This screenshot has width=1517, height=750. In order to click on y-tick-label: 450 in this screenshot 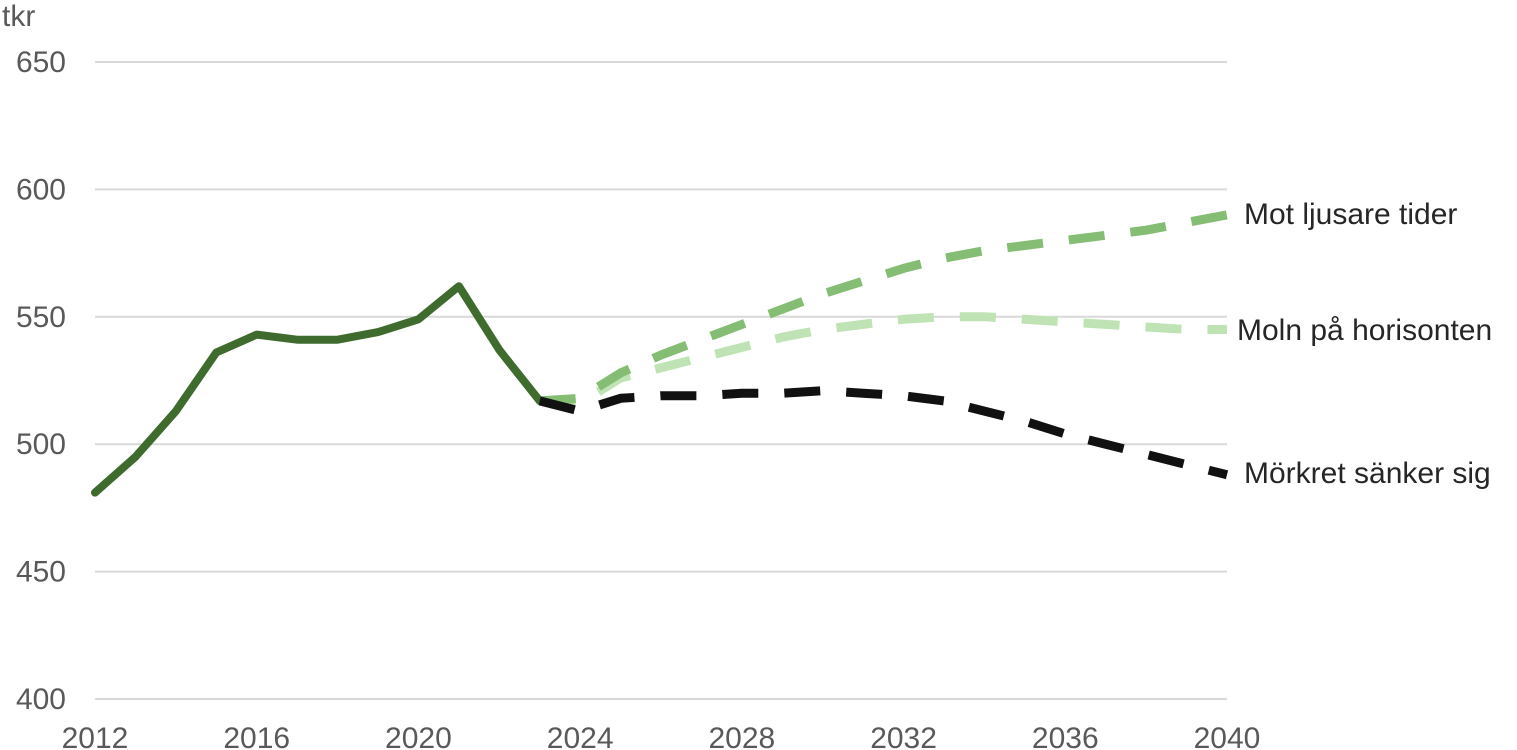, I will do `click(41, 572)`.